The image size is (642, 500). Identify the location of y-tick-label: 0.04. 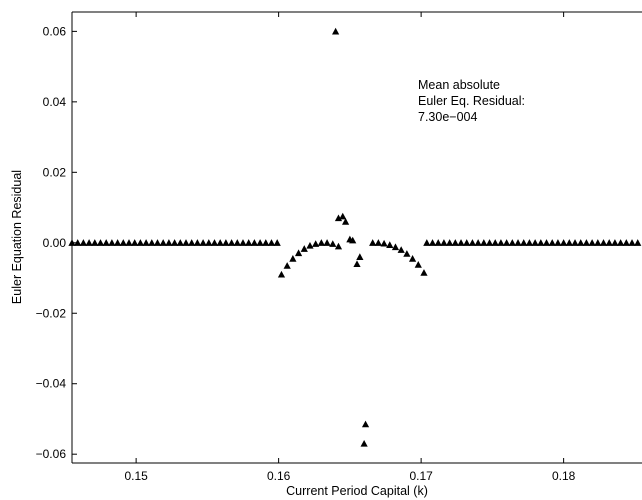
(55, 102).